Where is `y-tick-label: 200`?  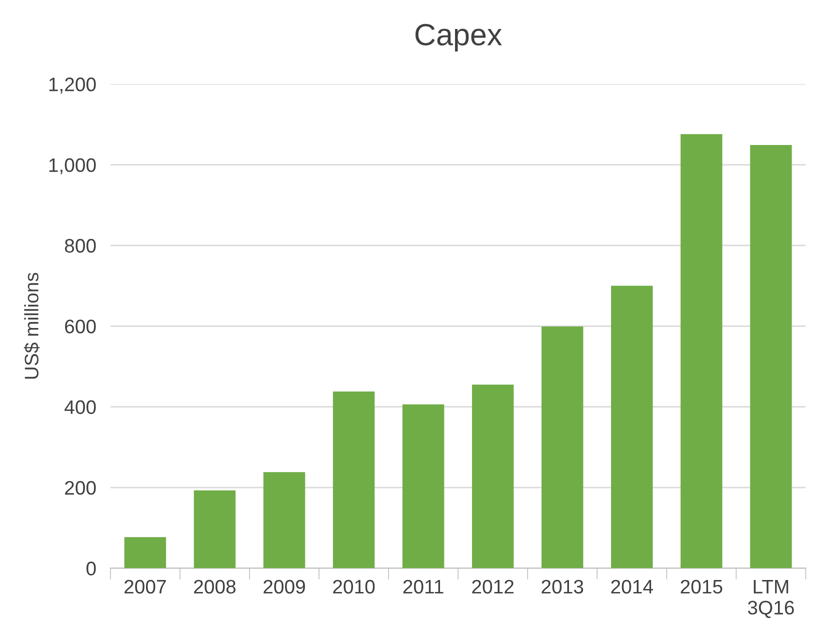
y-tick-label: 200 is located at coordinates (80, 487).